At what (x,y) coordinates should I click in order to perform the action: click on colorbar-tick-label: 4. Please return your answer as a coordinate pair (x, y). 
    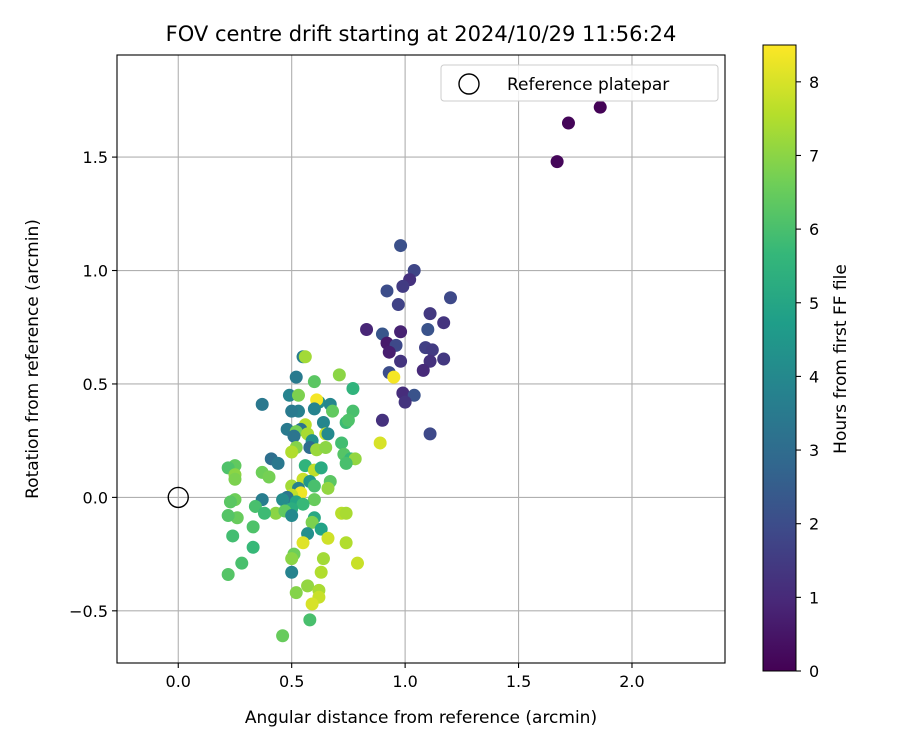
    Looking at the image, I should click on (814, 376).